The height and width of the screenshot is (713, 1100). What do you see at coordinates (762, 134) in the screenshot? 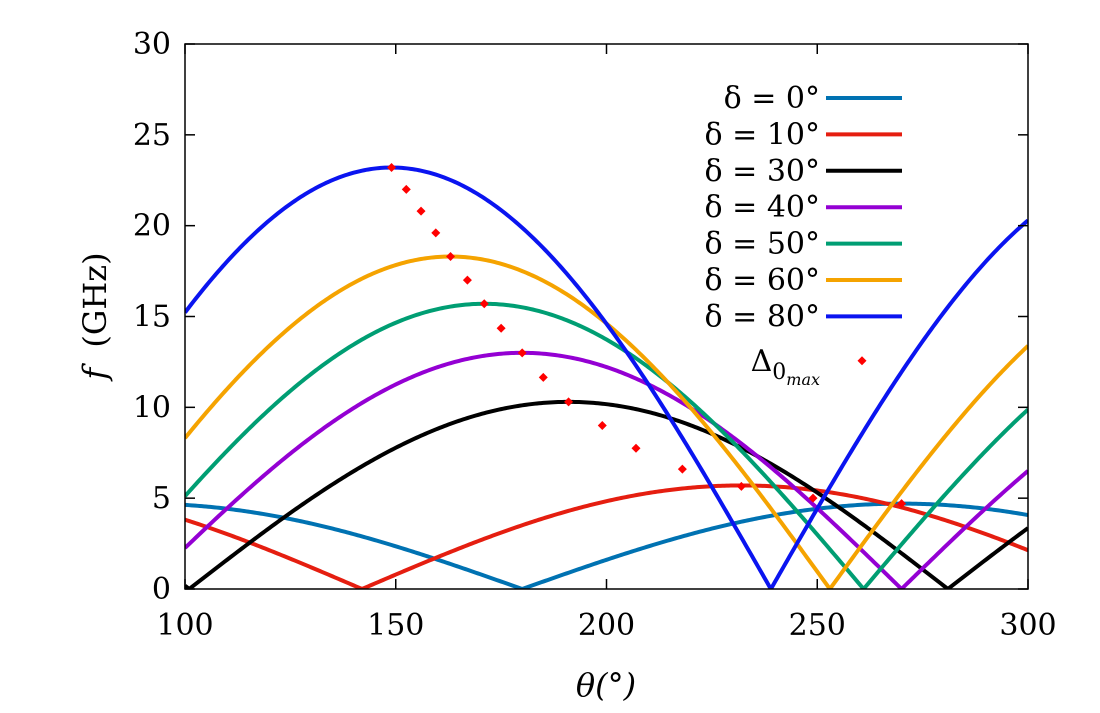
I see `legend-label-delta-10: δ = 10°` at bounding box center [762, 134].